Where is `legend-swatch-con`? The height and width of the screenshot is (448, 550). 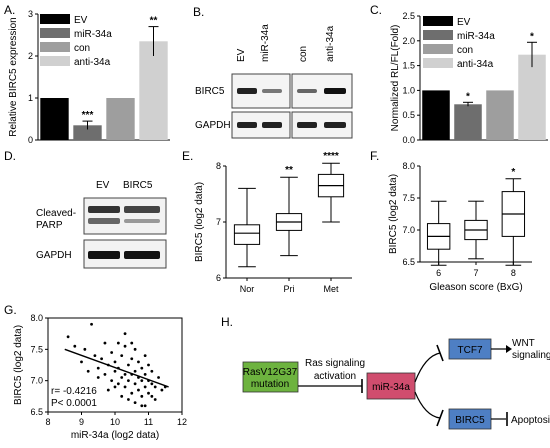 legend-swatch-con is located at coordinates (438, 49).